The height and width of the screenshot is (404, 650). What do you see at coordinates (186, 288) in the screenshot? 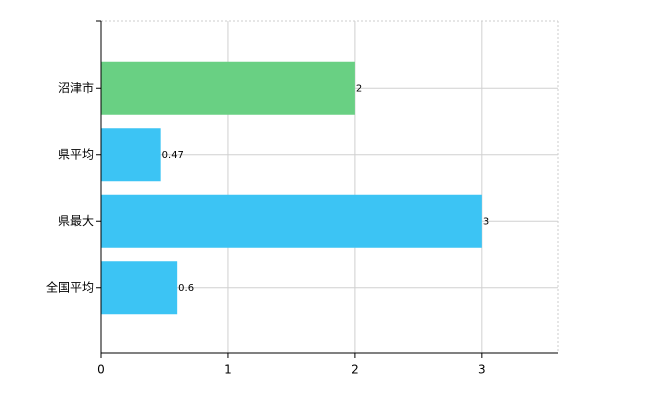
I see `value-label: 0.6` at bounding box center [186, 288].